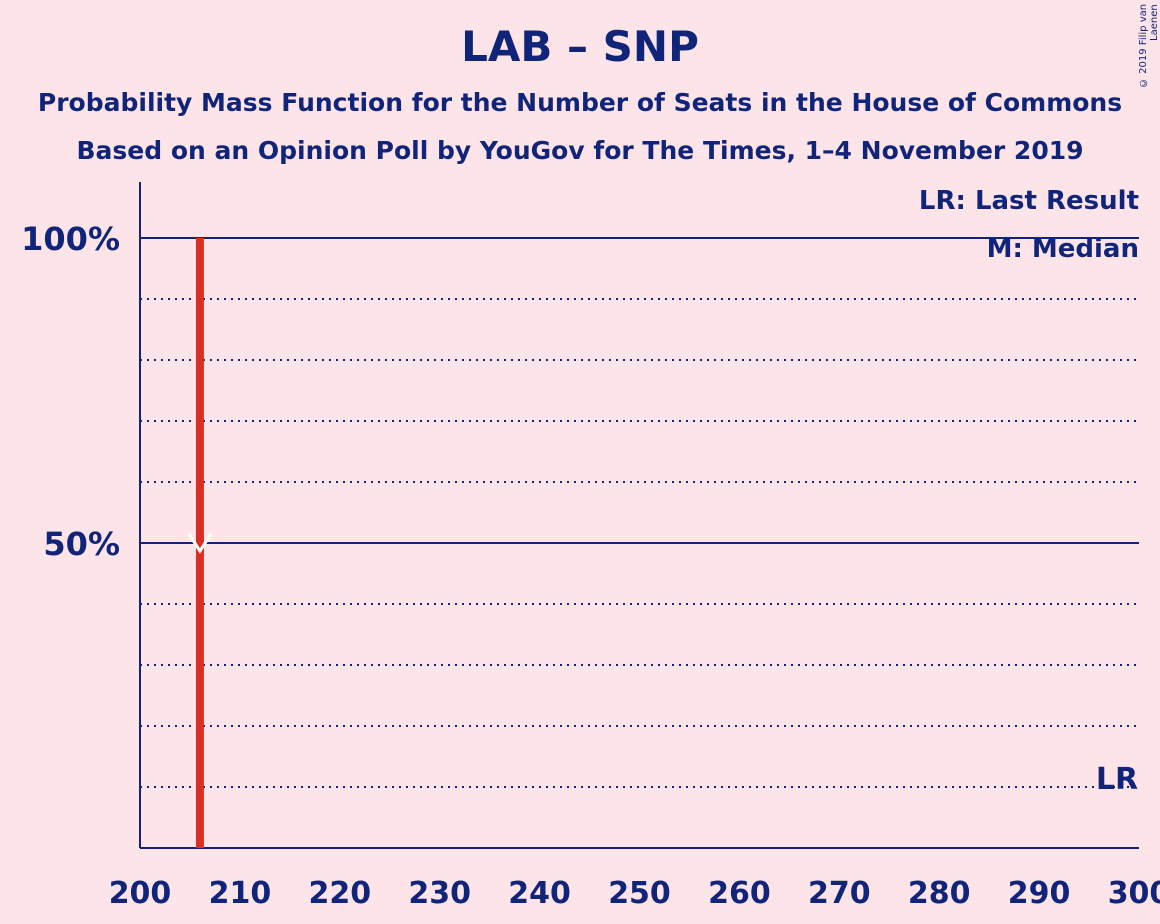 This screenshot has width=1160, height=924. I want to click on x-tick-290: 290, so click(1039, 893).